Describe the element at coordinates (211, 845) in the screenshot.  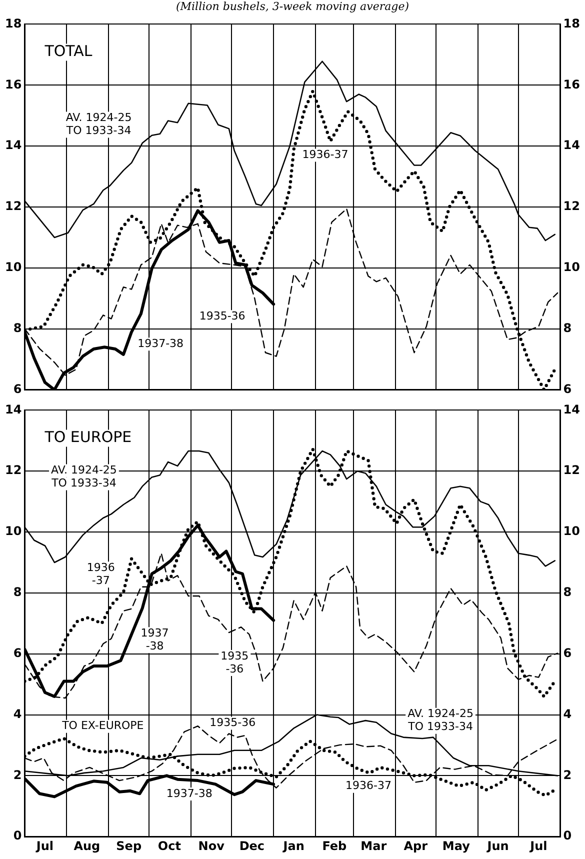
I see `x-tick-label: Nov` at that location.